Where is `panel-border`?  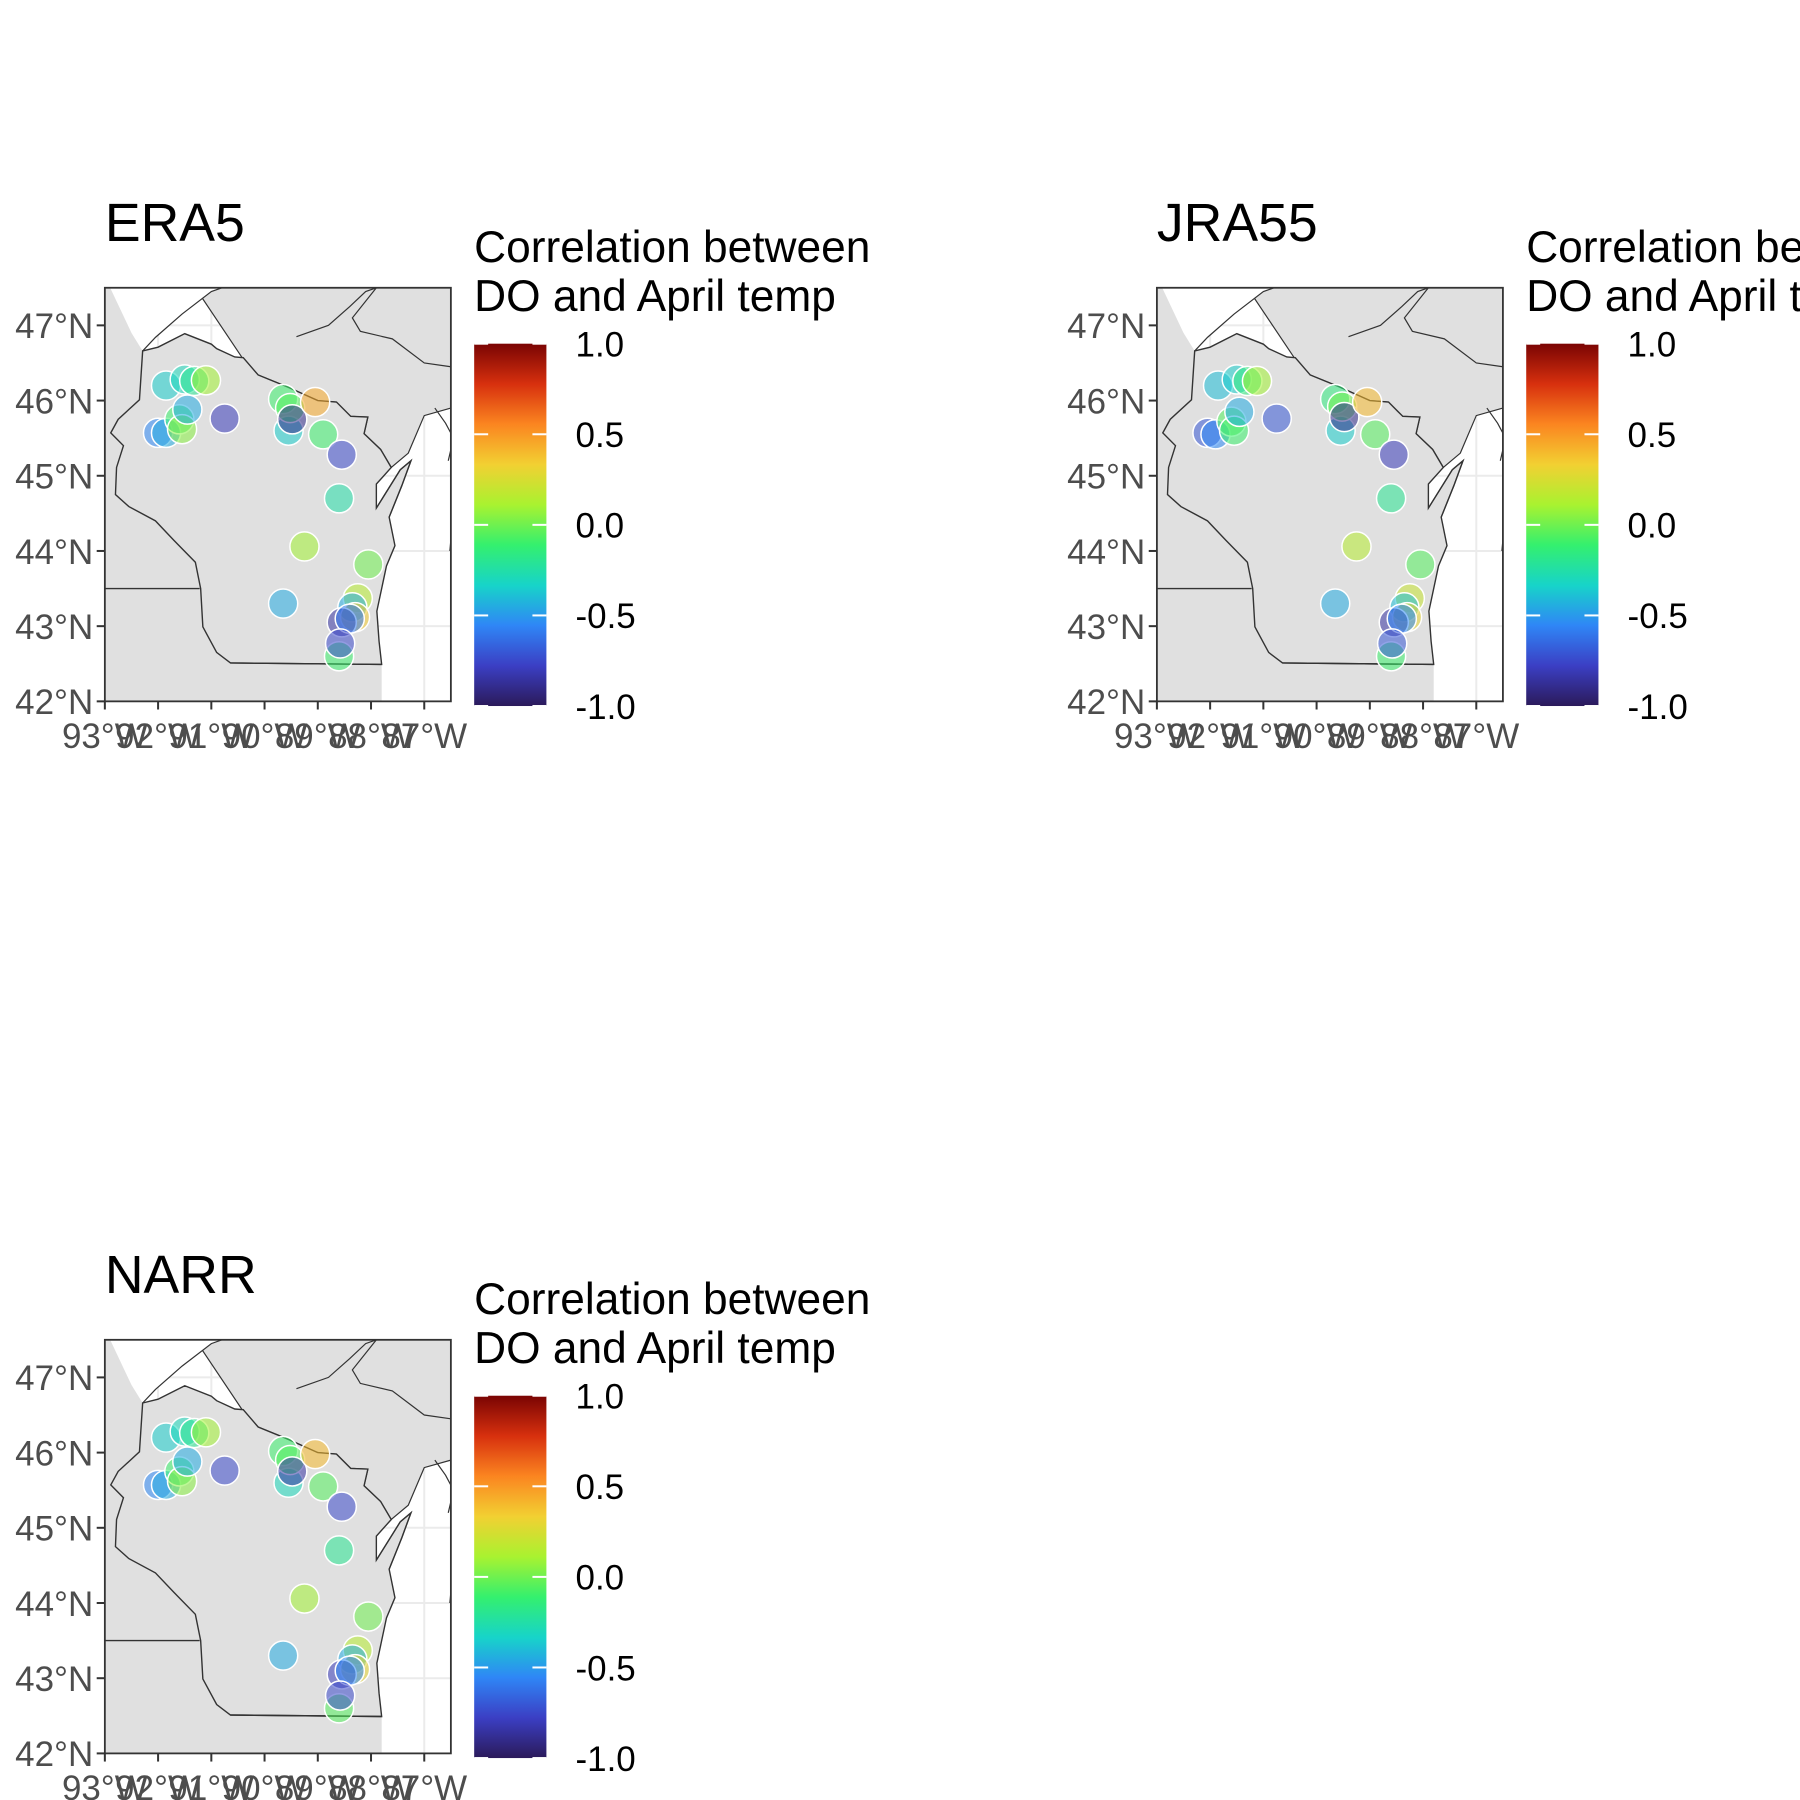
panel-border is located at coordinates (277, 494).